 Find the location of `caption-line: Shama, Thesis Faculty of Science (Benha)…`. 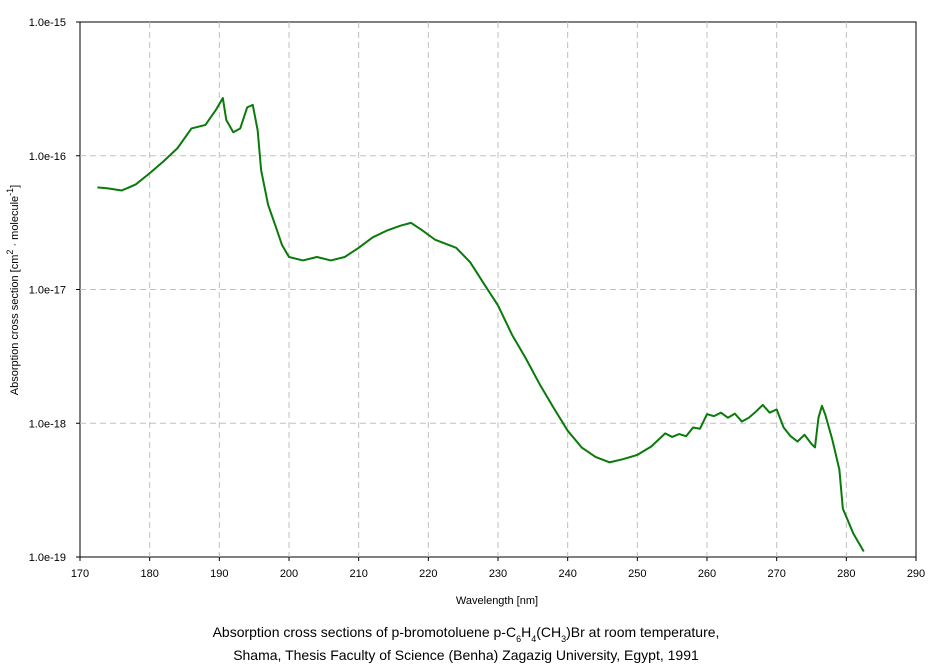

caption-line: Shama, Thesis Faculty of Science (Benha)… is located at coordinates (466, 655).